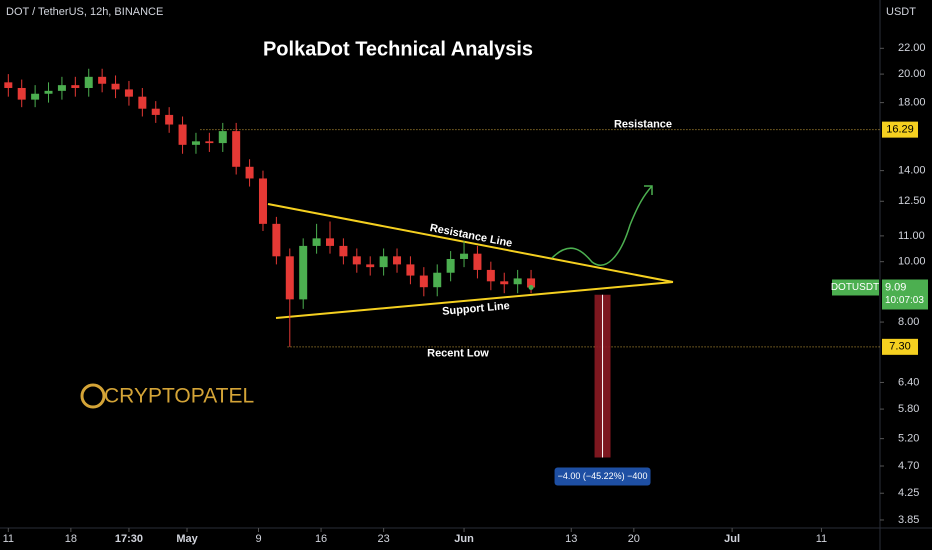  Describe the element at coordinates (179, 396) in the screenshot. I see `brand-name: CRYPTOPATEL` at that location.